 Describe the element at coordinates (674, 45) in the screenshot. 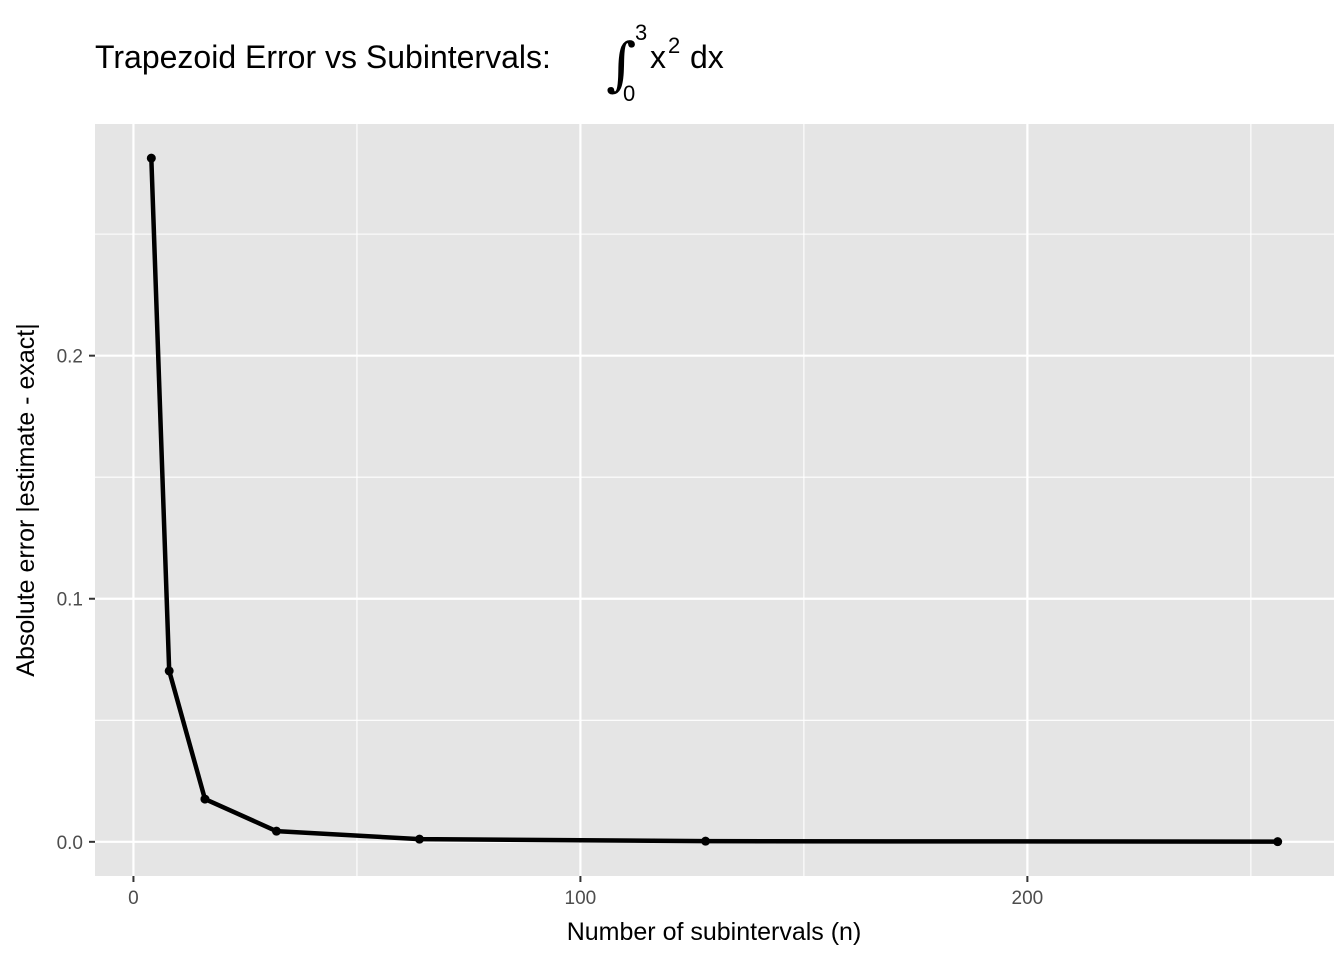

I see `integrand-exponent: 2` at that location.